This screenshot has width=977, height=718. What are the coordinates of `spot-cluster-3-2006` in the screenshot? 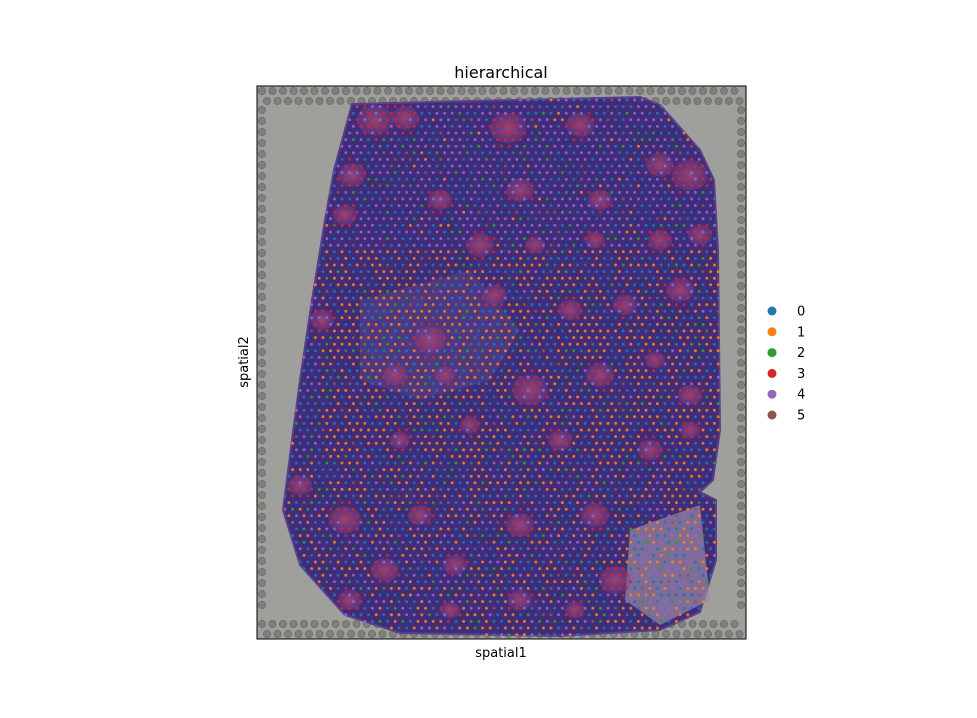 It's located at (399, 364).